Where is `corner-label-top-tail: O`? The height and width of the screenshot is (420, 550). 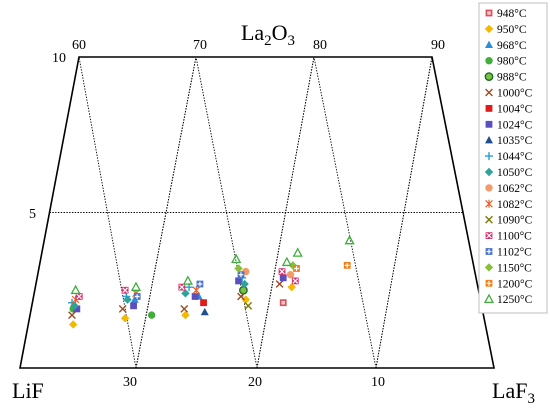
corner-label-top-tail: O is located at coordinates (280, 32).